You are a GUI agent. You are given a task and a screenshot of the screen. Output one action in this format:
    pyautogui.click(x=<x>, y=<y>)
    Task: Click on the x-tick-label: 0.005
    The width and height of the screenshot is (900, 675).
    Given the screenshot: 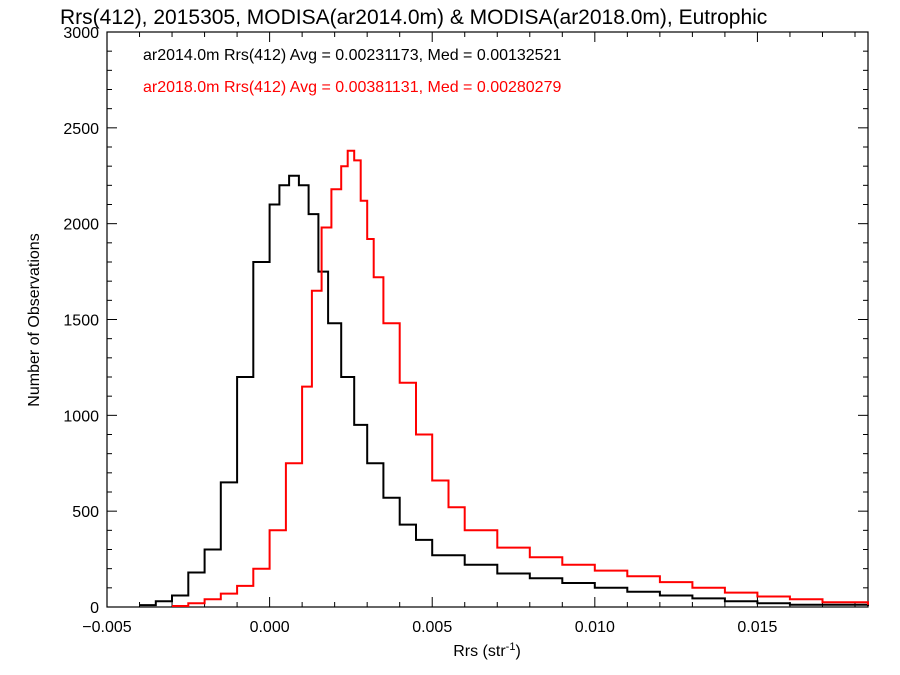 What is the action you would take?
    pyautogui.click(x=432, y=627)
    